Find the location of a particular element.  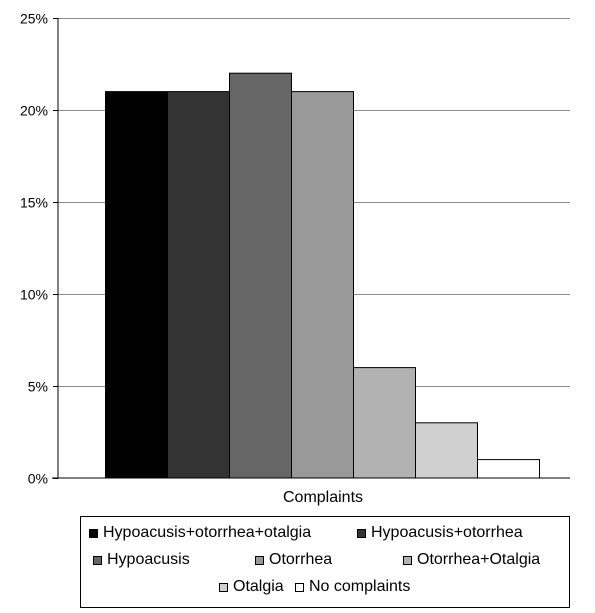

y-tick-label: 5% is located at coordinates (38, 387).